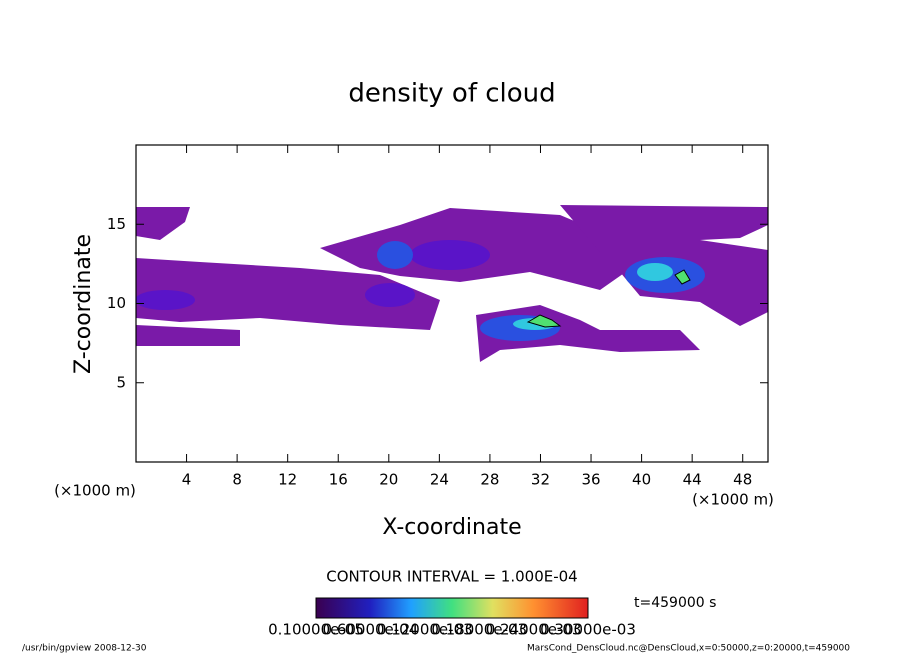 This screenshot has width=904, height=654. I want to click on y-axis-label: Z-coordinate, so click(83, 304).